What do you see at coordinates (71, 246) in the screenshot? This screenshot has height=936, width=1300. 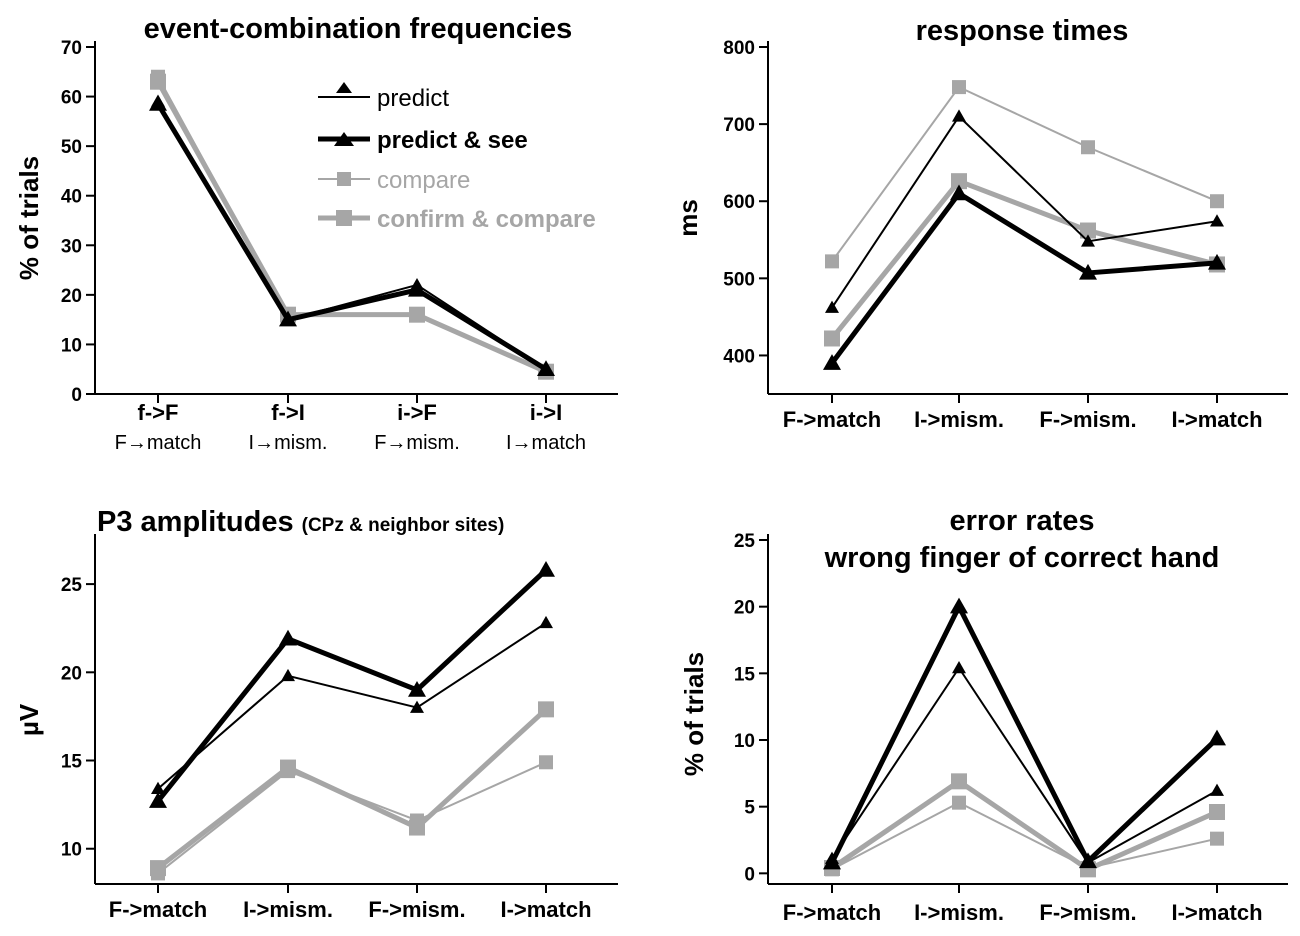 I see `y-tick-label: 30` at bounding box center [71, 246].